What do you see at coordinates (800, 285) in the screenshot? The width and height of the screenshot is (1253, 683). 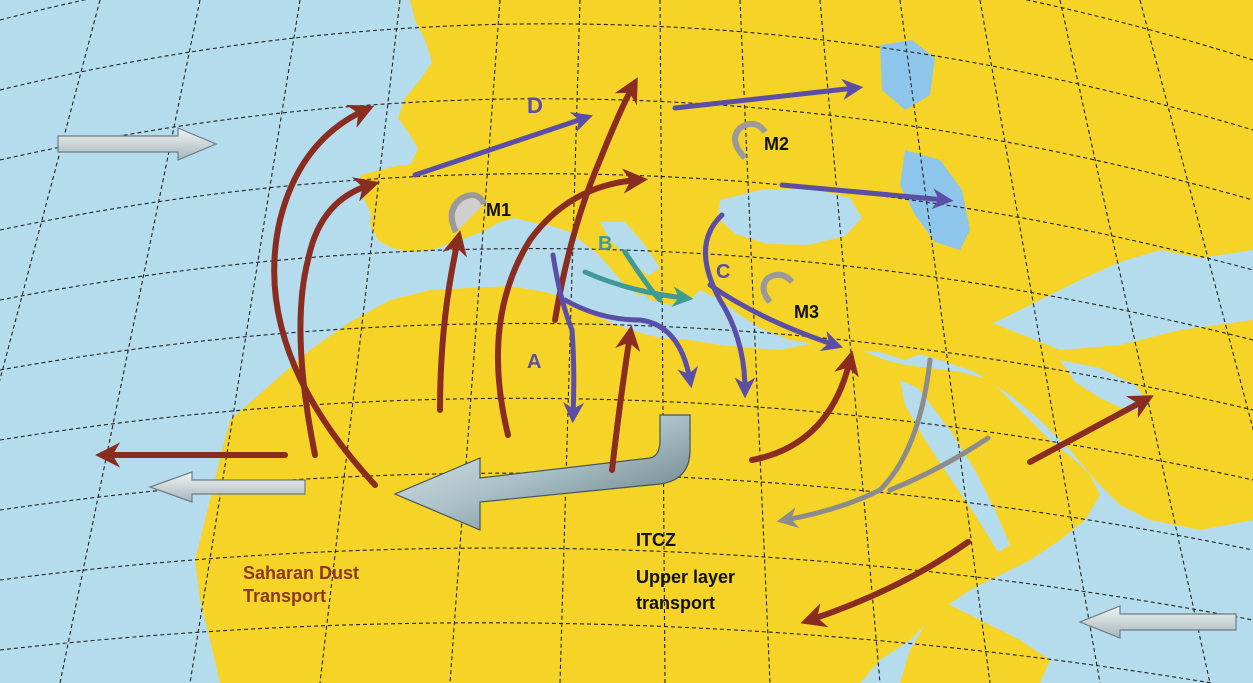 I see `landmass-anatolia` at bounding box center [800, 285].